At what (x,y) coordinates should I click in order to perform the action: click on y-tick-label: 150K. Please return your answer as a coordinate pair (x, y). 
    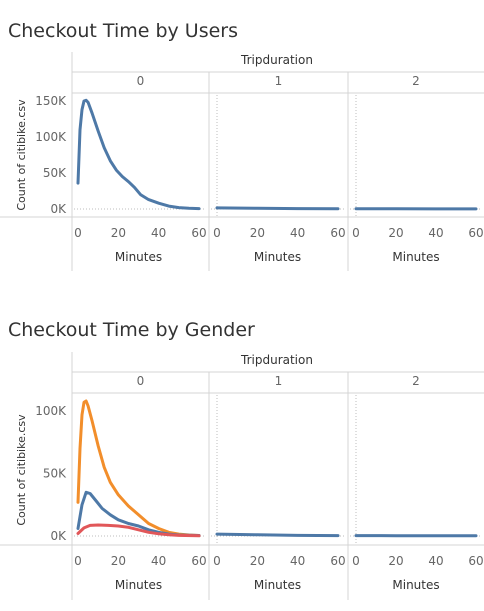
    Looking at the image, I should click on (51, 101).